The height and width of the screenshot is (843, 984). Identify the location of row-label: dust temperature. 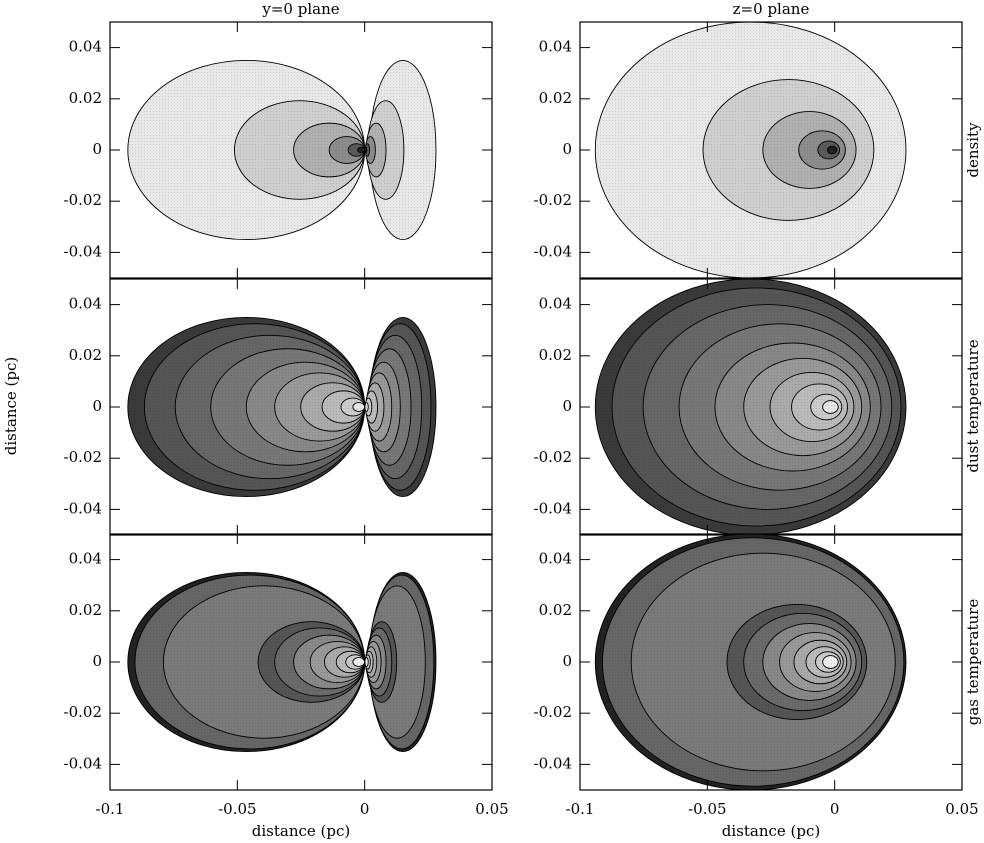
(973, 405).